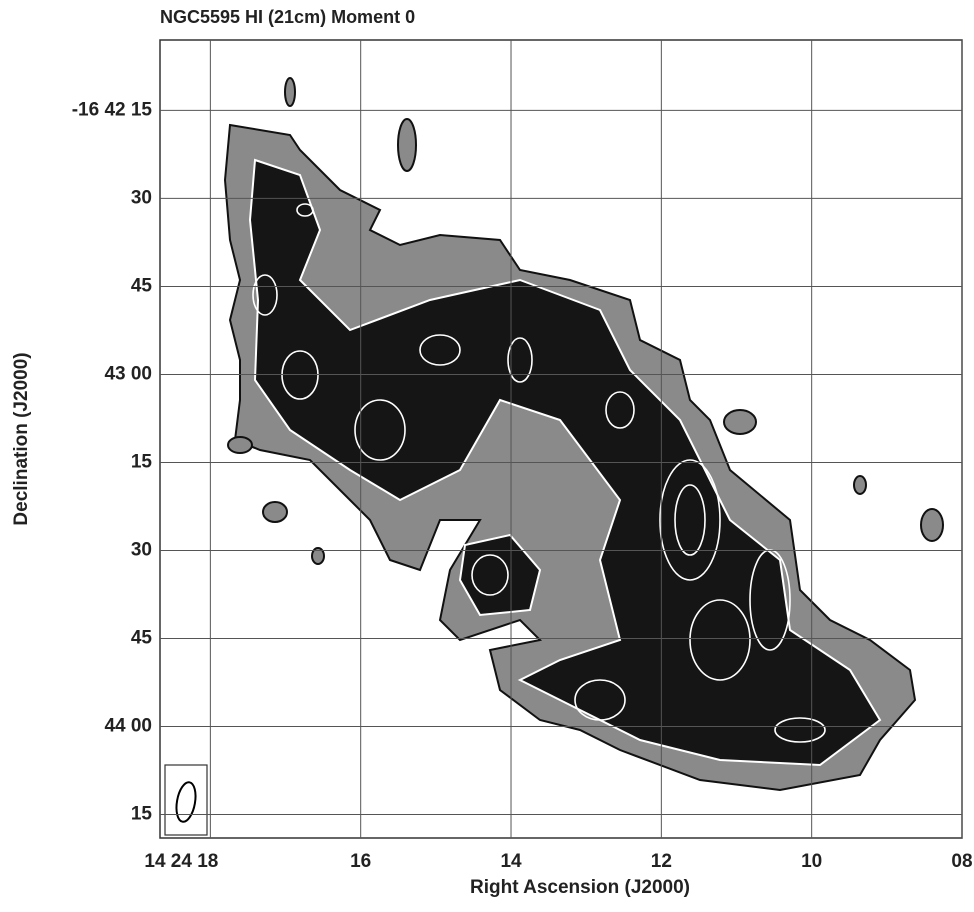  I want to click on beam, so click(186, 802).